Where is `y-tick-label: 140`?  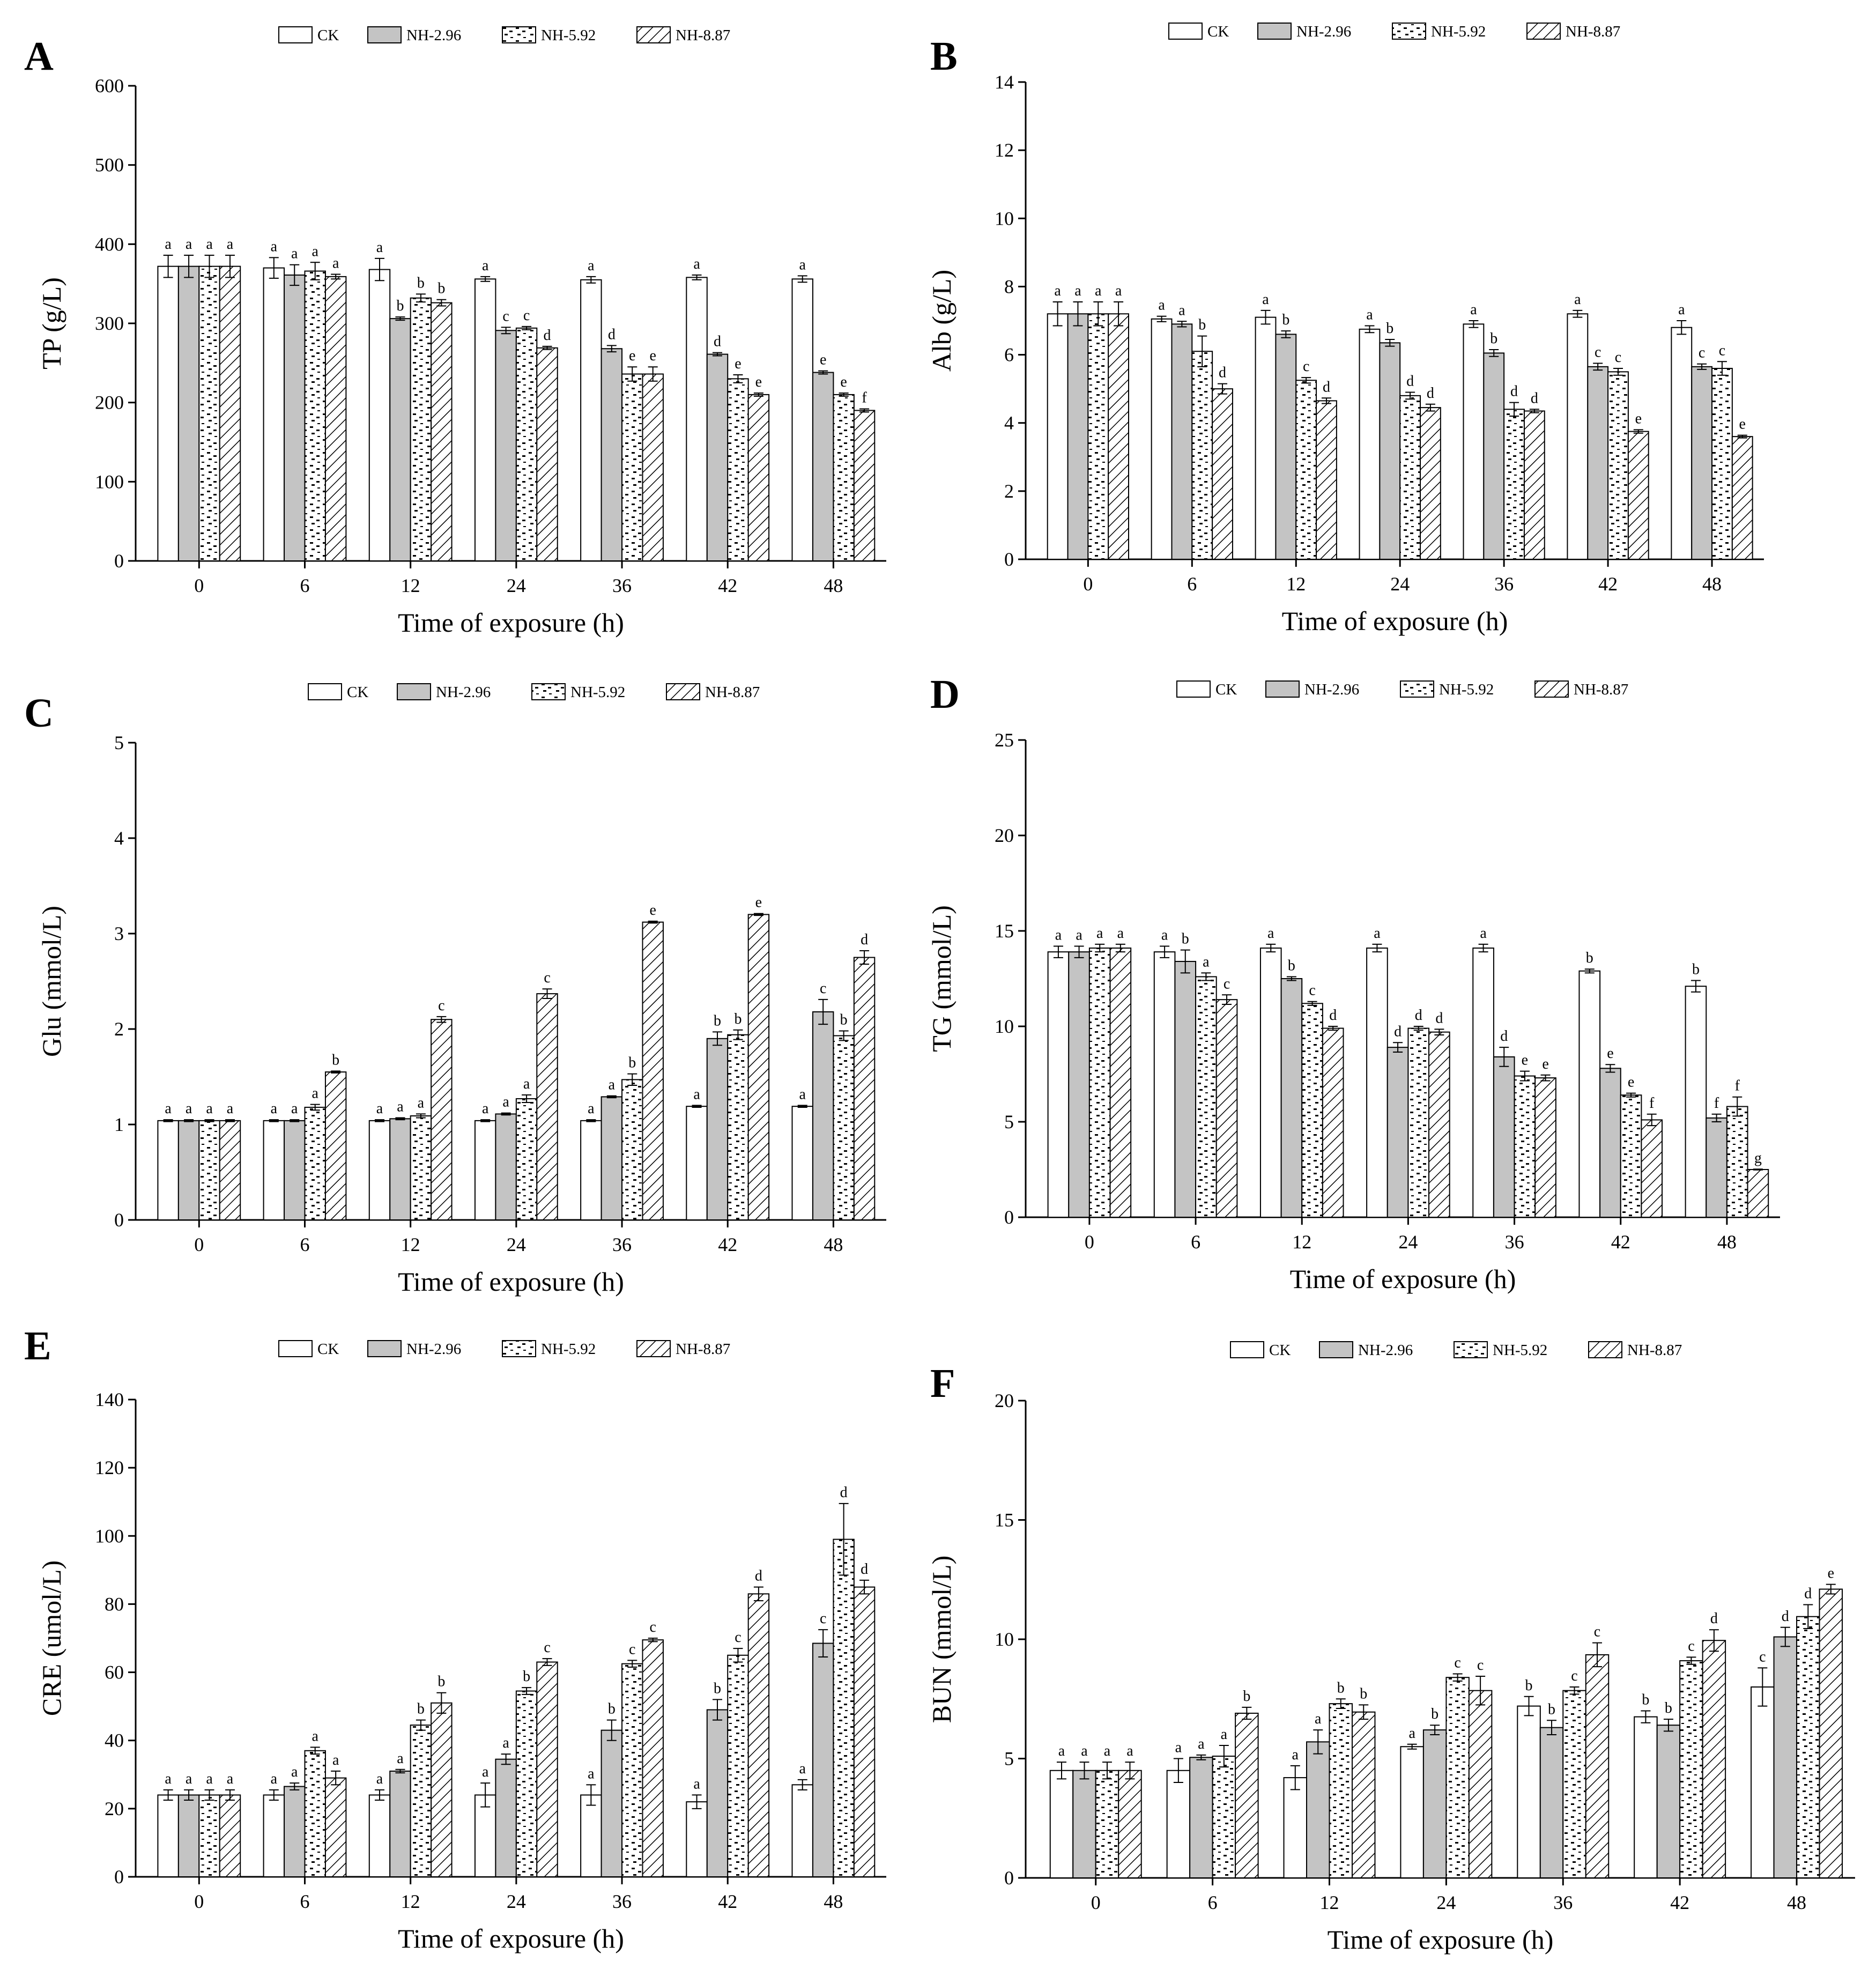
y-tick-label: 140 is located at coordinates (110, 1399).